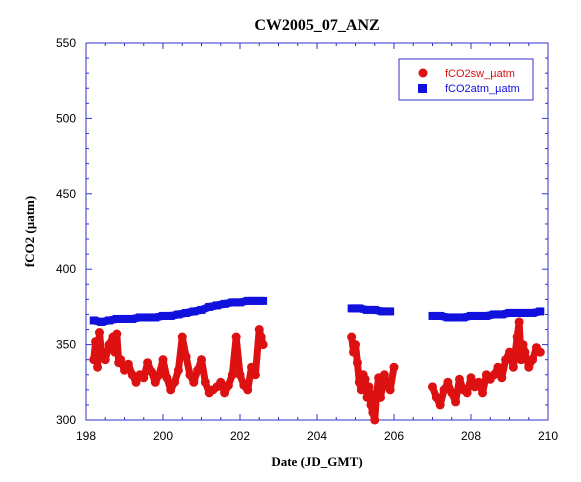  I want to click on y-tick-label: 350, so click(66, 345).